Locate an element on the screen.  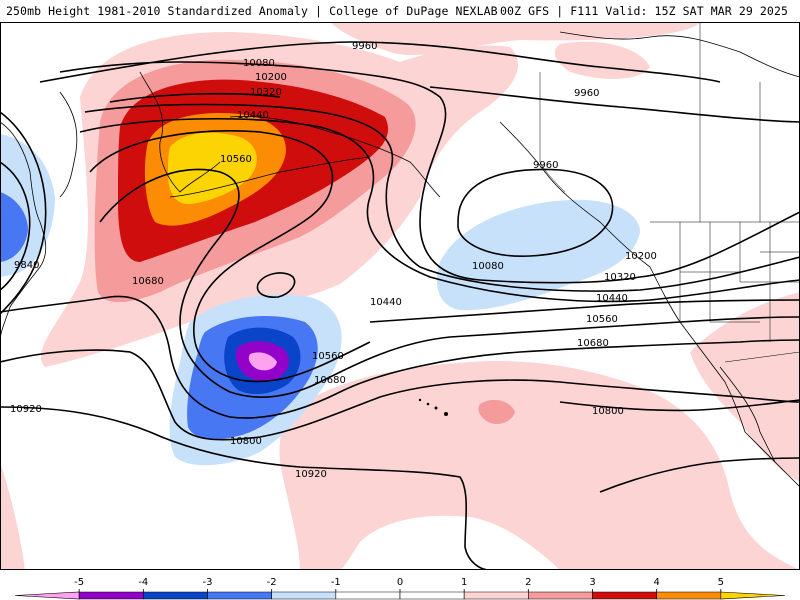
border-us-mexico is located at coordinates (762, 357).